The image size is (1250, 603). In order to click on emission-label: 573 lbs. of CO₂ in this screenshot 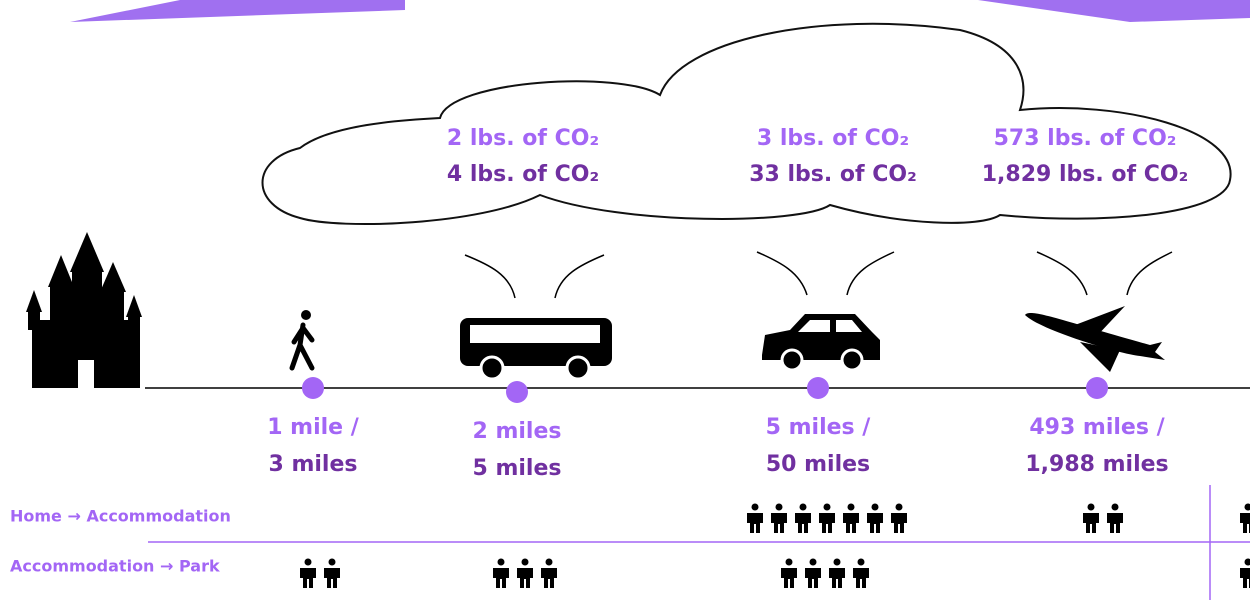, I will do `click(1085, 138)`.